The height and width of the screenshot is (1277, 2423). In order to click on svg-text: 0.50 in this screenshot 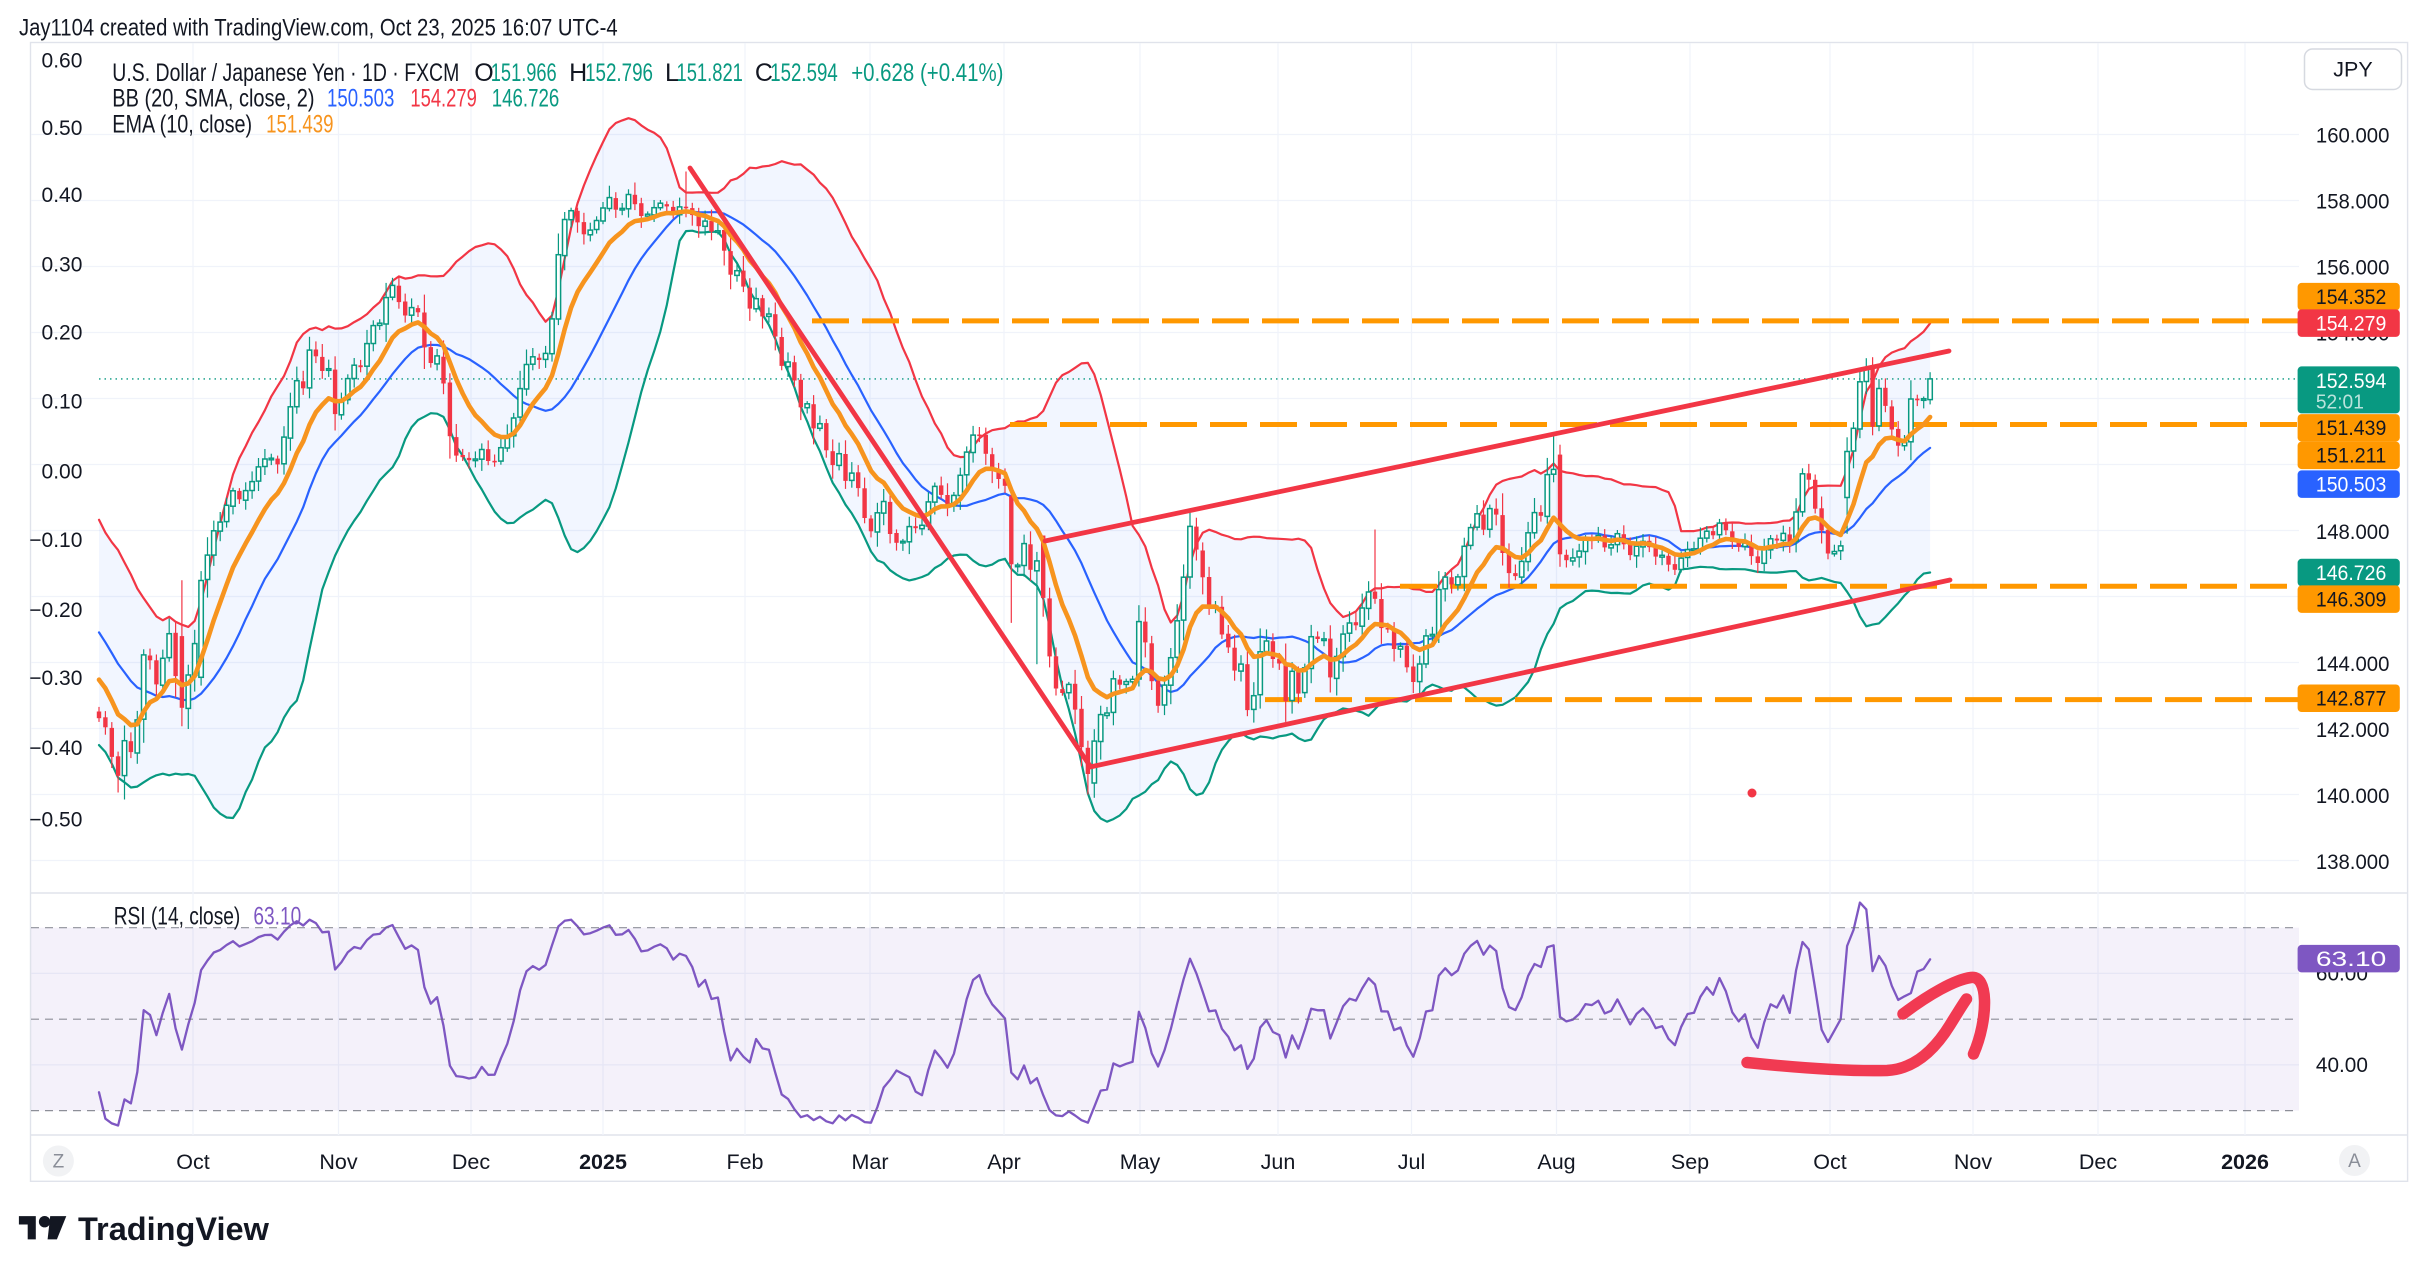, I will do `click(62, 128)`.